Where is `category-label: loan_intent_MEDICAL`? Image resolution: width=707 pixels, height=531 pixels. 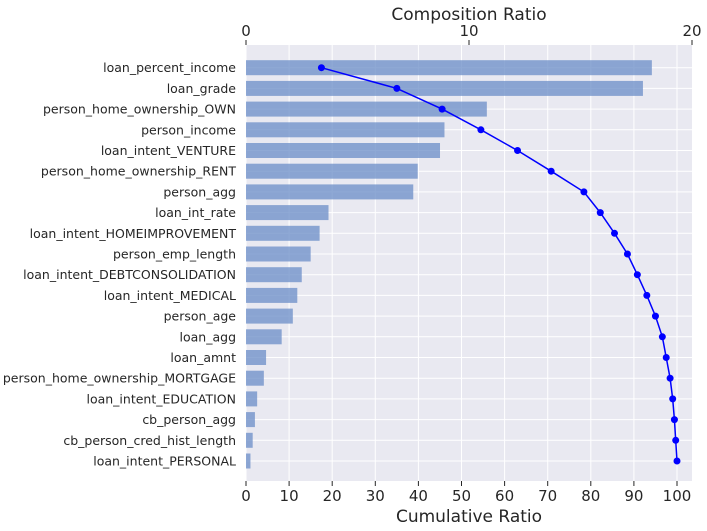
category-label: loan_intent_MEDICAL is located at coordinates (170, 295).